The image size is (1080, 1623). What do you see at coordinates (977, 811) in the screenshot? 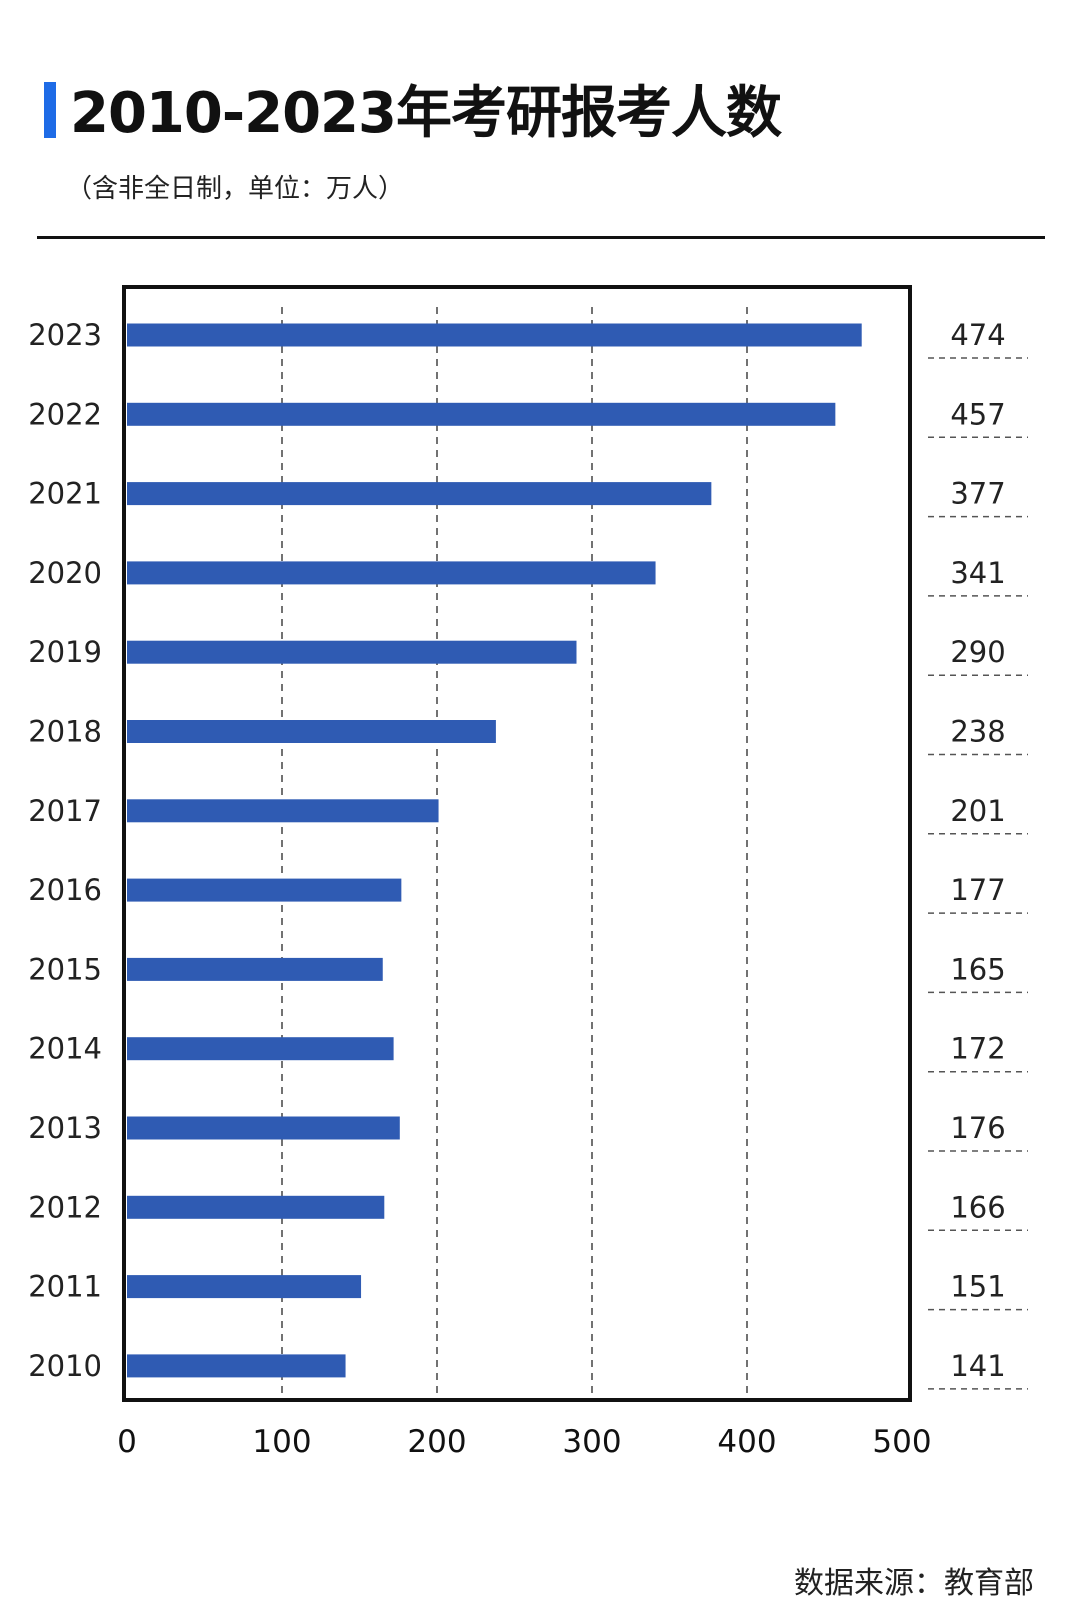
I see `value-label: 201` at bounding box center [977, 811].